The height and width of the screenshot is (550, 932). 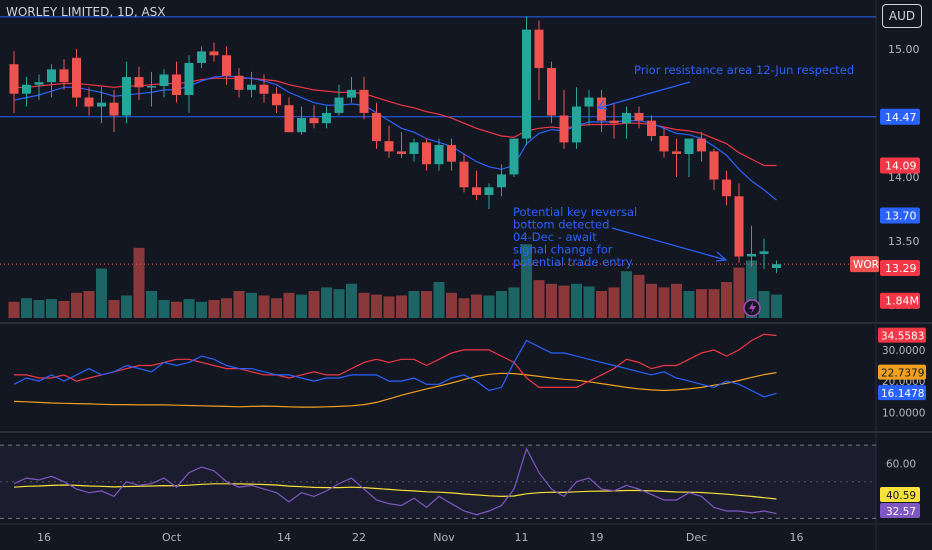 I want to click on annotation-resistance: Prior resistance area 12-Jun respected, so click(x=744, y=70).